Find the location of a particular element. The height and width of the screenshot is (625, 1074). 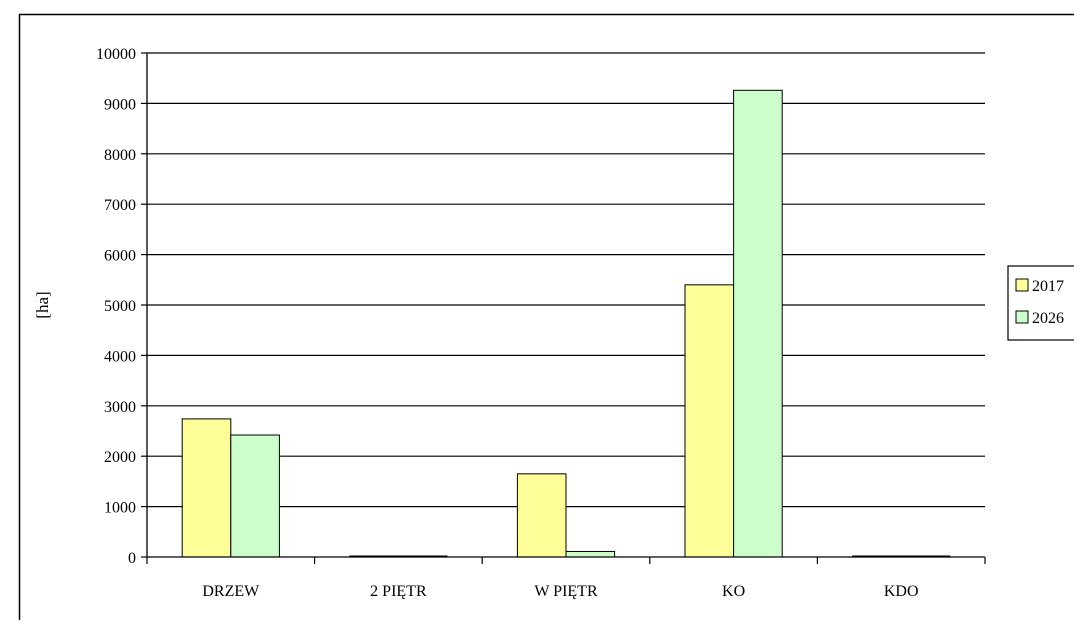

y-tick-label: 10000 is located at coordinates (116, 54).